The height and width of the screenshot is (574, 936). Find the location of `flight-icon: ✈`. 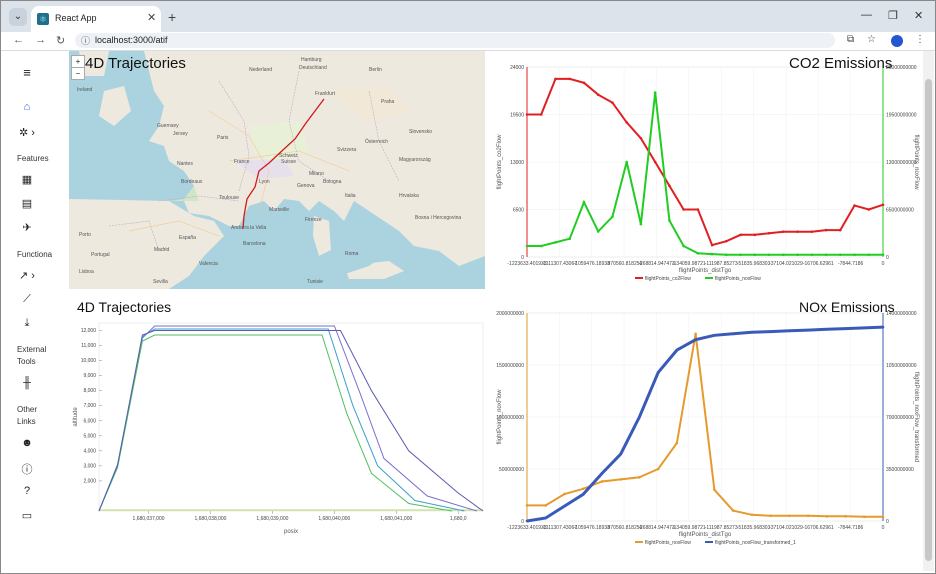

flight-icon: ✈ is located at coordinates (27, 228).